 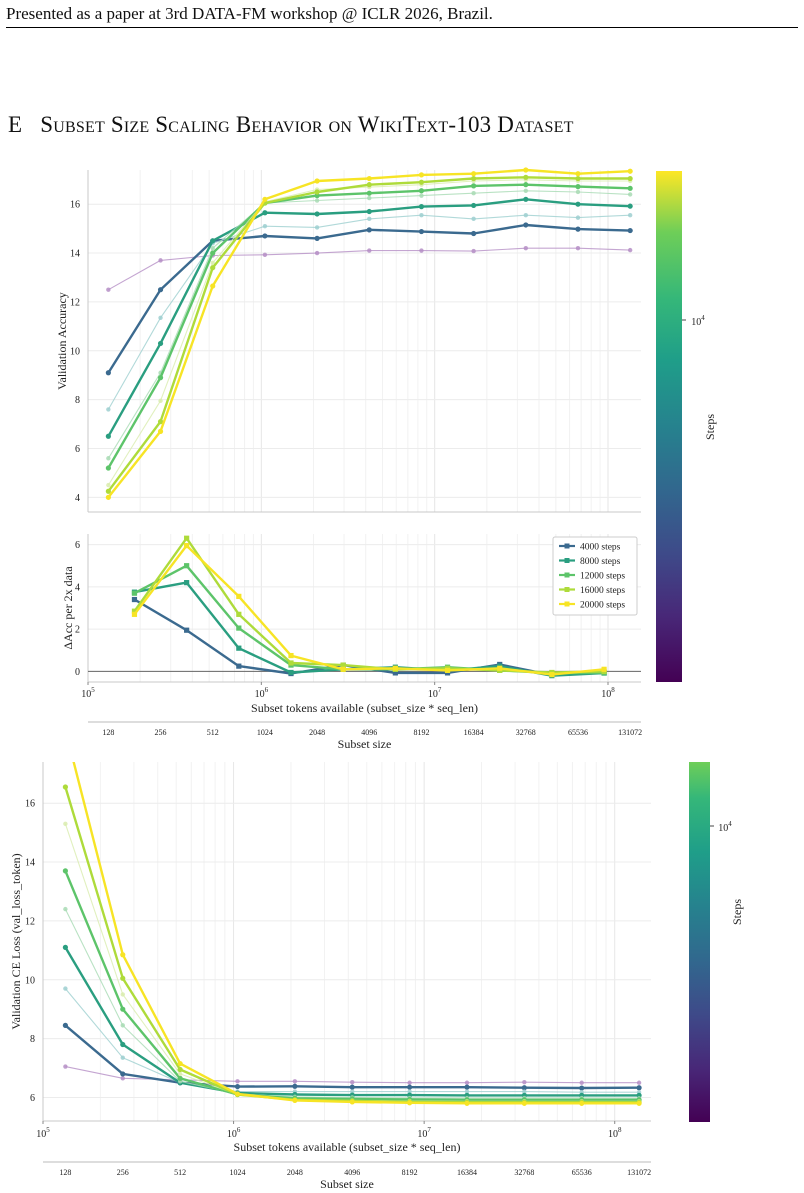 I want to click on acc-colorbar-label: Steps, so click(x=710, y=427).